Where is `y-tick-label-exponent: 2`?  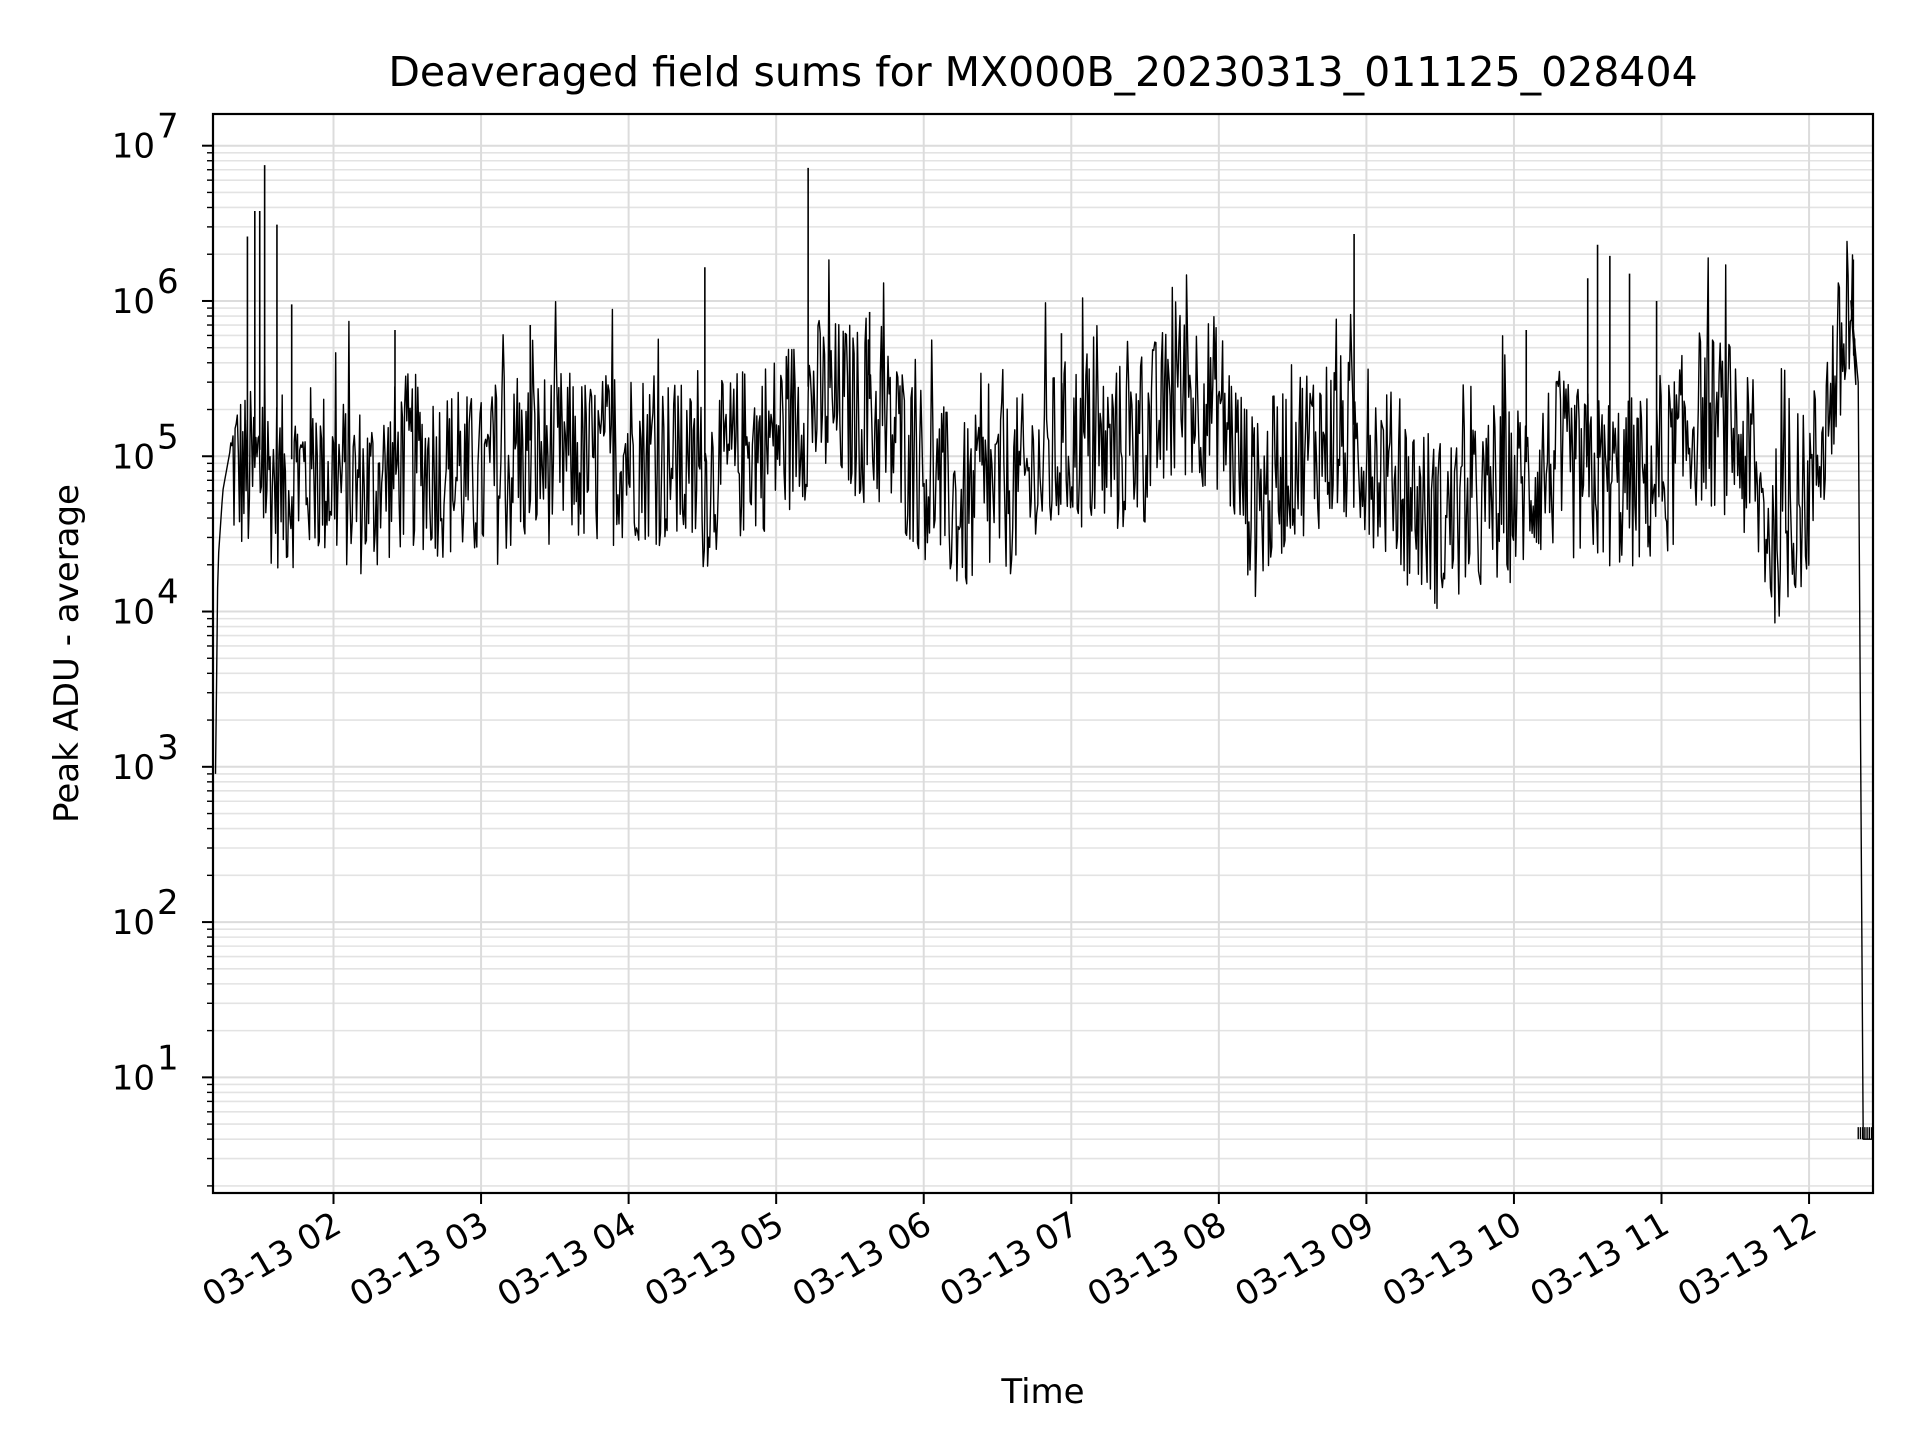
y-tick-label-exponent: 2 is located at coordinates (168, 903).